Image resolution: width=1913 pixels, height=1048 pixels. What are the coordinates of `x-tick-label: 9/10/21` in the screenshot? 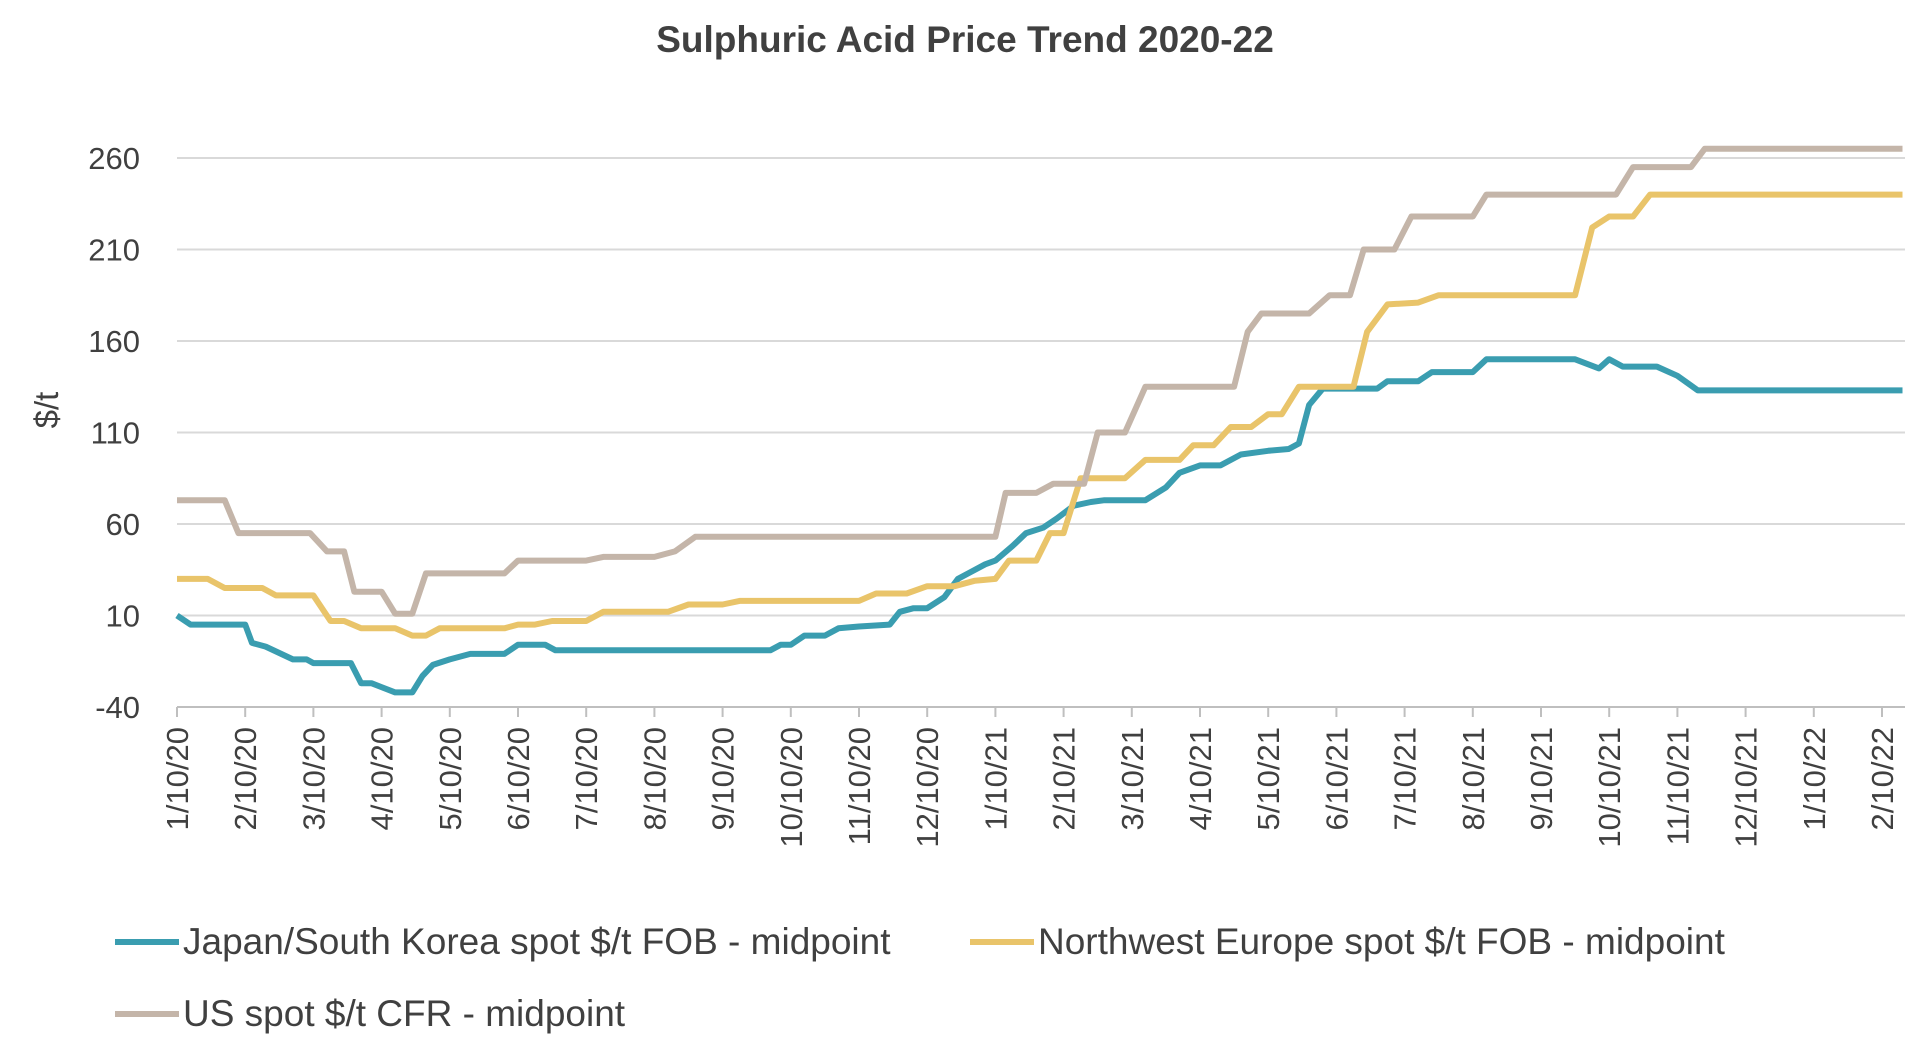 It's located at (1541, 778).